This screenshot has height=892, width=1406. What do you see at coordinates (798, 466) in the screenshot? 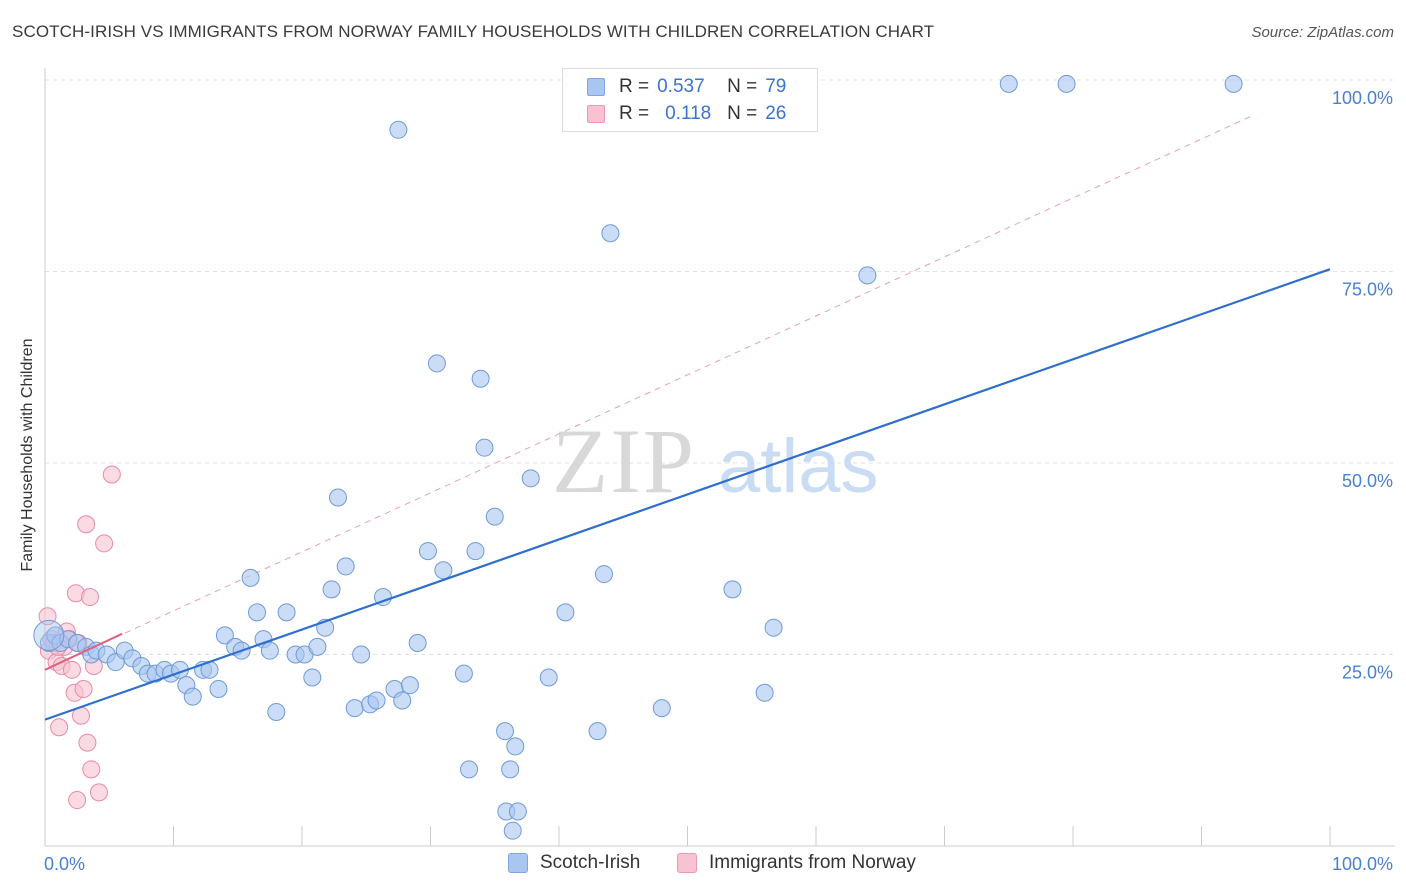
I see `watermark-atlas: atlas` at bounding box center [798, 466].